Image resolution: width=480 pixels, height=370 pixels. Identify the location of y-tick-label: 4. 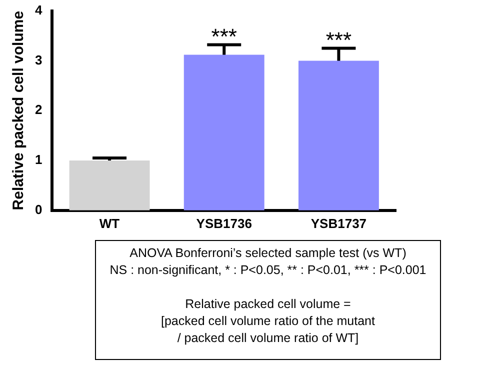
(38, 10).